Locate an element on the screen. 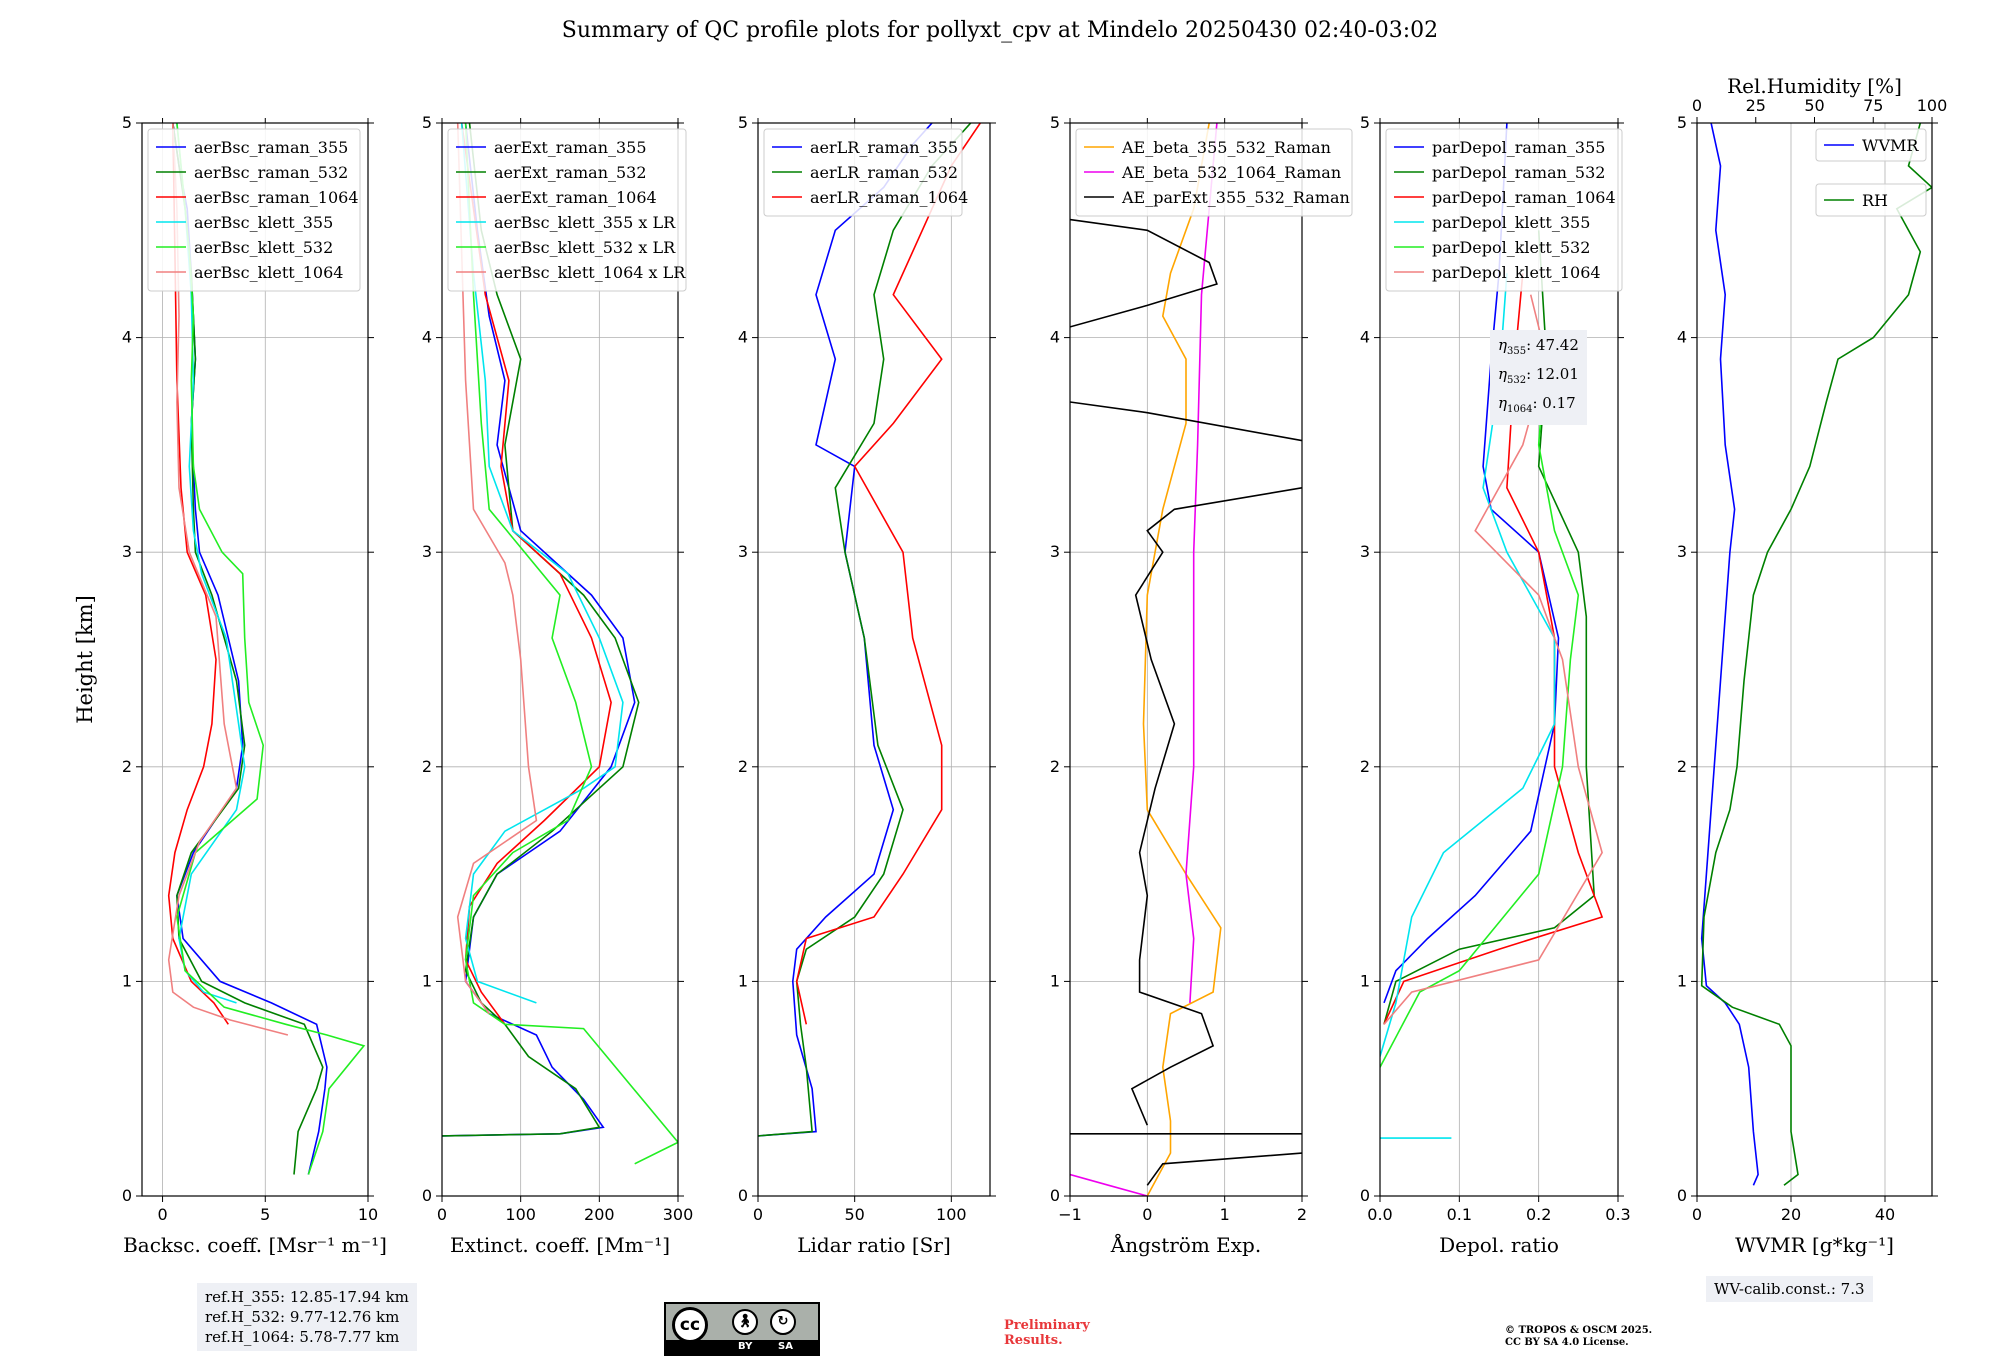 The height and width of the screenshot is (1360, 2000). x-tick-label: 20 is located at coordinates (1791, 1214).